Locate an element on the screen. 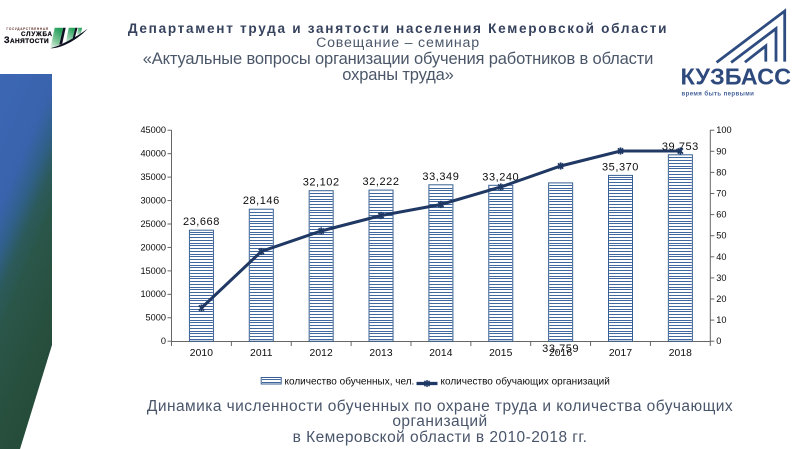 This screenshot has height=449, width=800. svg-text: 25000 is located at coordinates (153, 224).